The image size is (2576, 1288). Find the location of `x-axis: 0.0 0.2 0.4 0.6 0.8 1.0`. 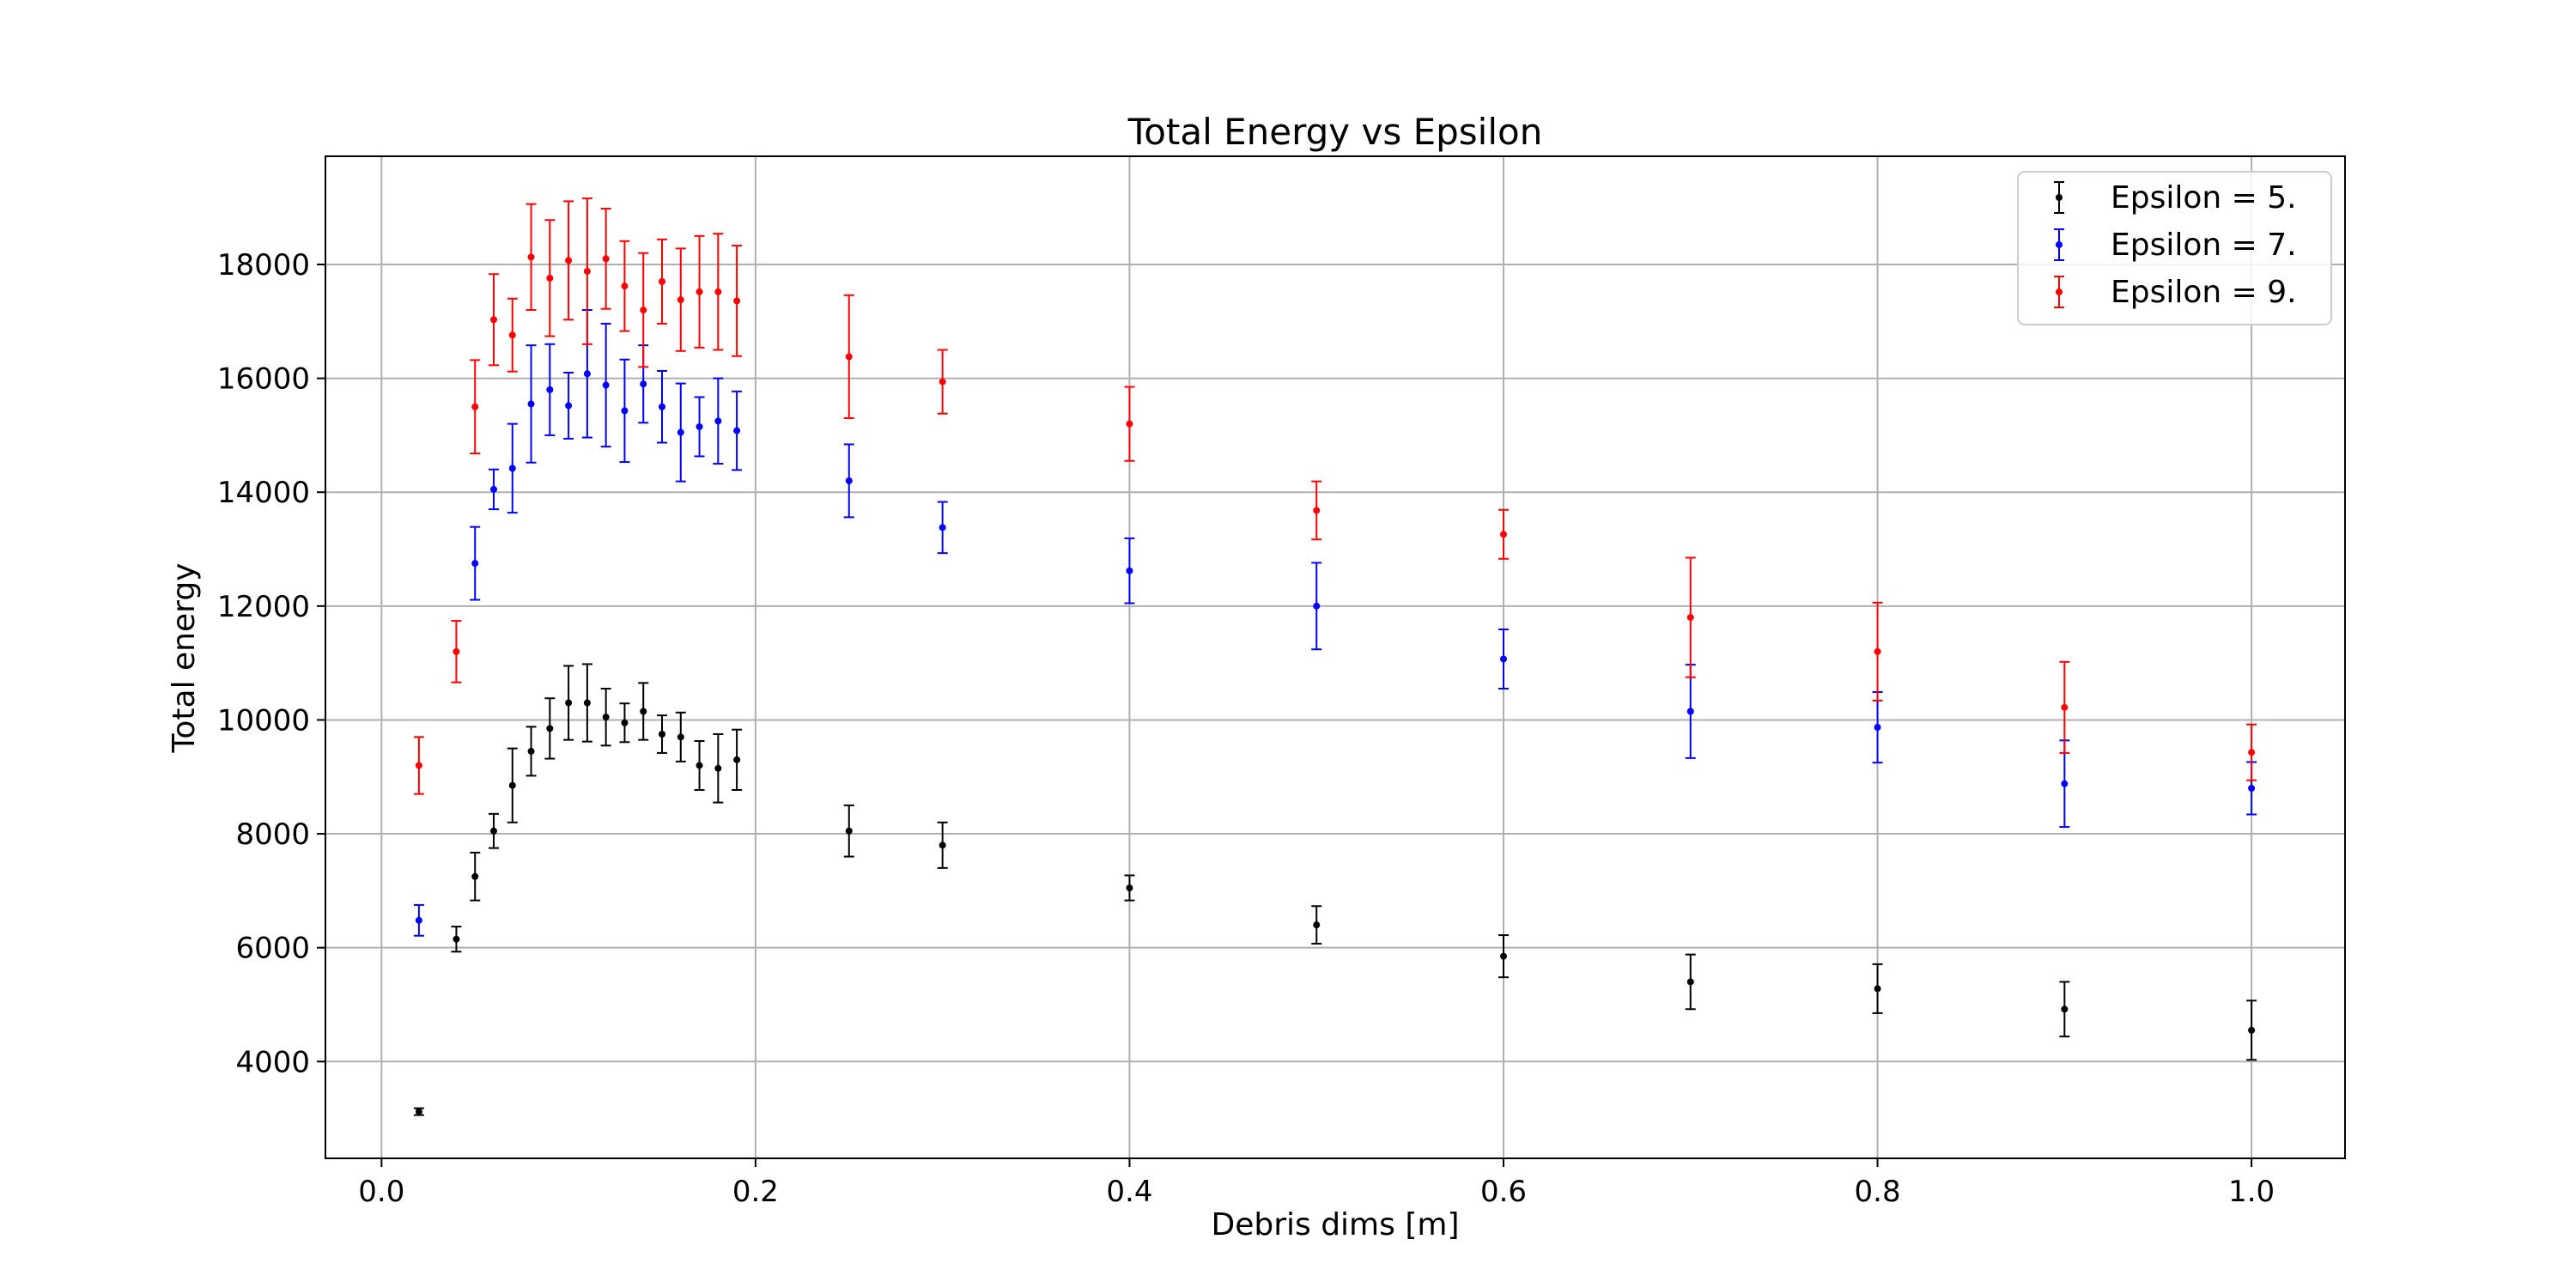

x-axis: 0.0 0.2 0.4 0.6 0.8 1.0 is located at coordinates (1316, 1184).